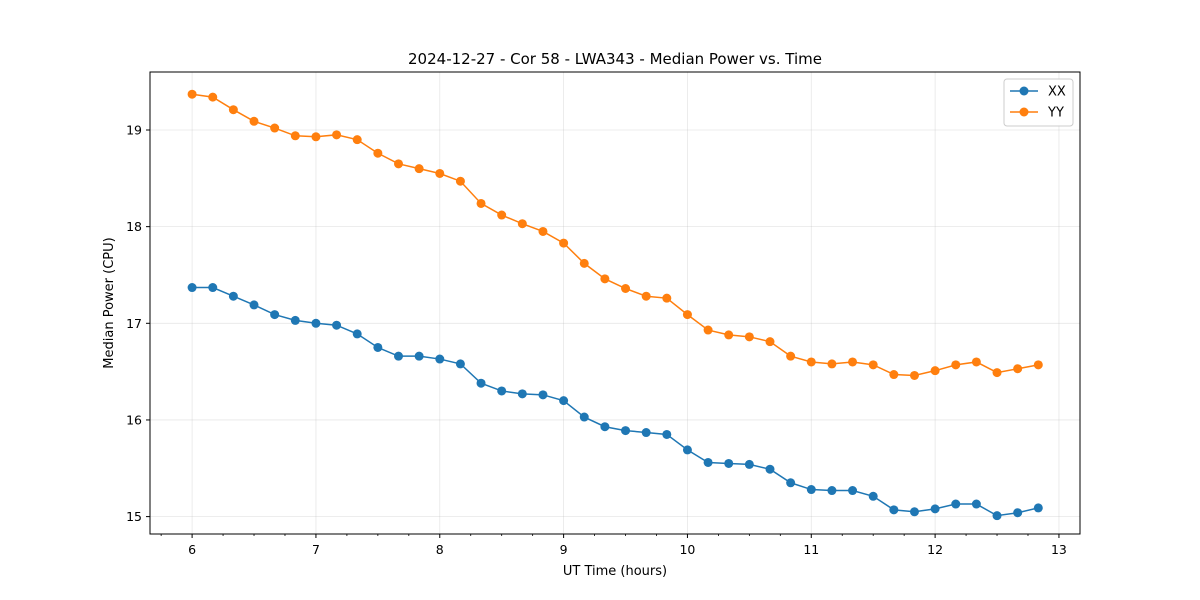 Image resolution: width=1200 pixels, height=600 pixels. Describe the element at coordinates (811, 549) in the screenshot. I see `x-tick-label: 11` at that location.